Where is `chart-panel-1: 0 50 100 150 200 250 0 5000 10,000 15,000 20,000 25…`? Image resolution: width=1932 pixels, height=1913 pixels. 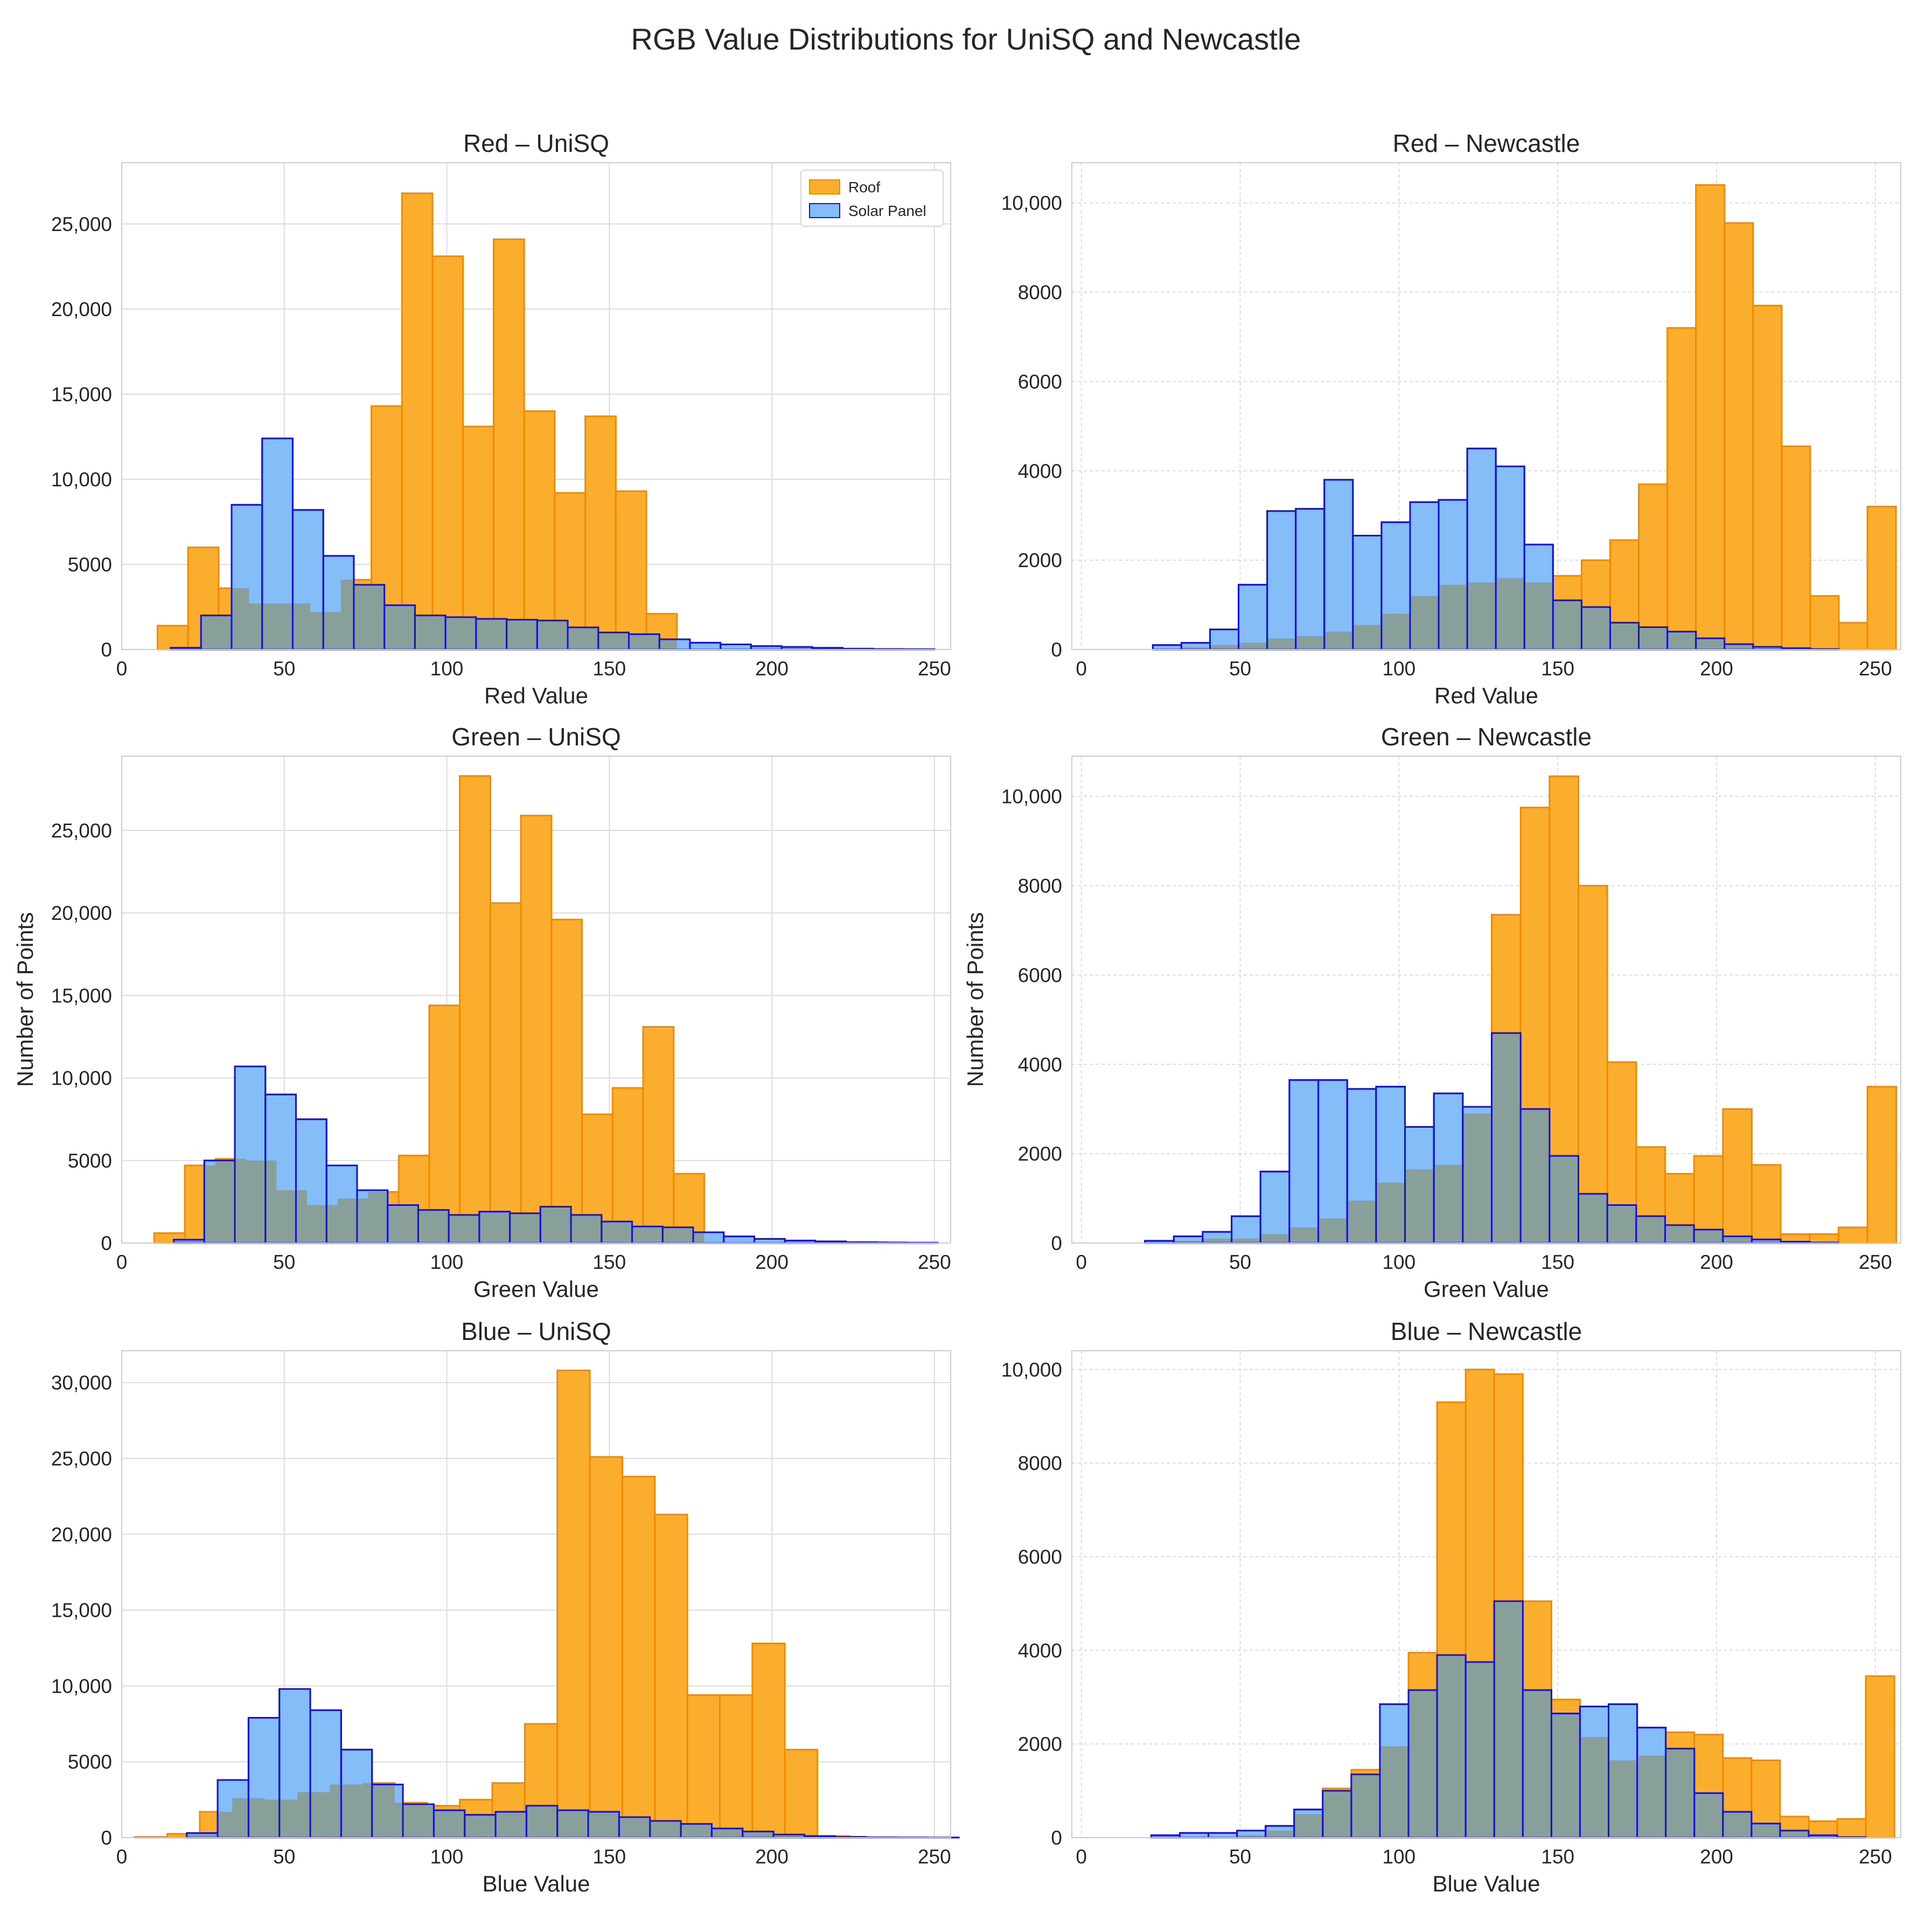
chart-panel-1: 0 50 100 150 200 250 0 5000 10,000 15,000 20,000 25… is located at coordinates (501, 418).